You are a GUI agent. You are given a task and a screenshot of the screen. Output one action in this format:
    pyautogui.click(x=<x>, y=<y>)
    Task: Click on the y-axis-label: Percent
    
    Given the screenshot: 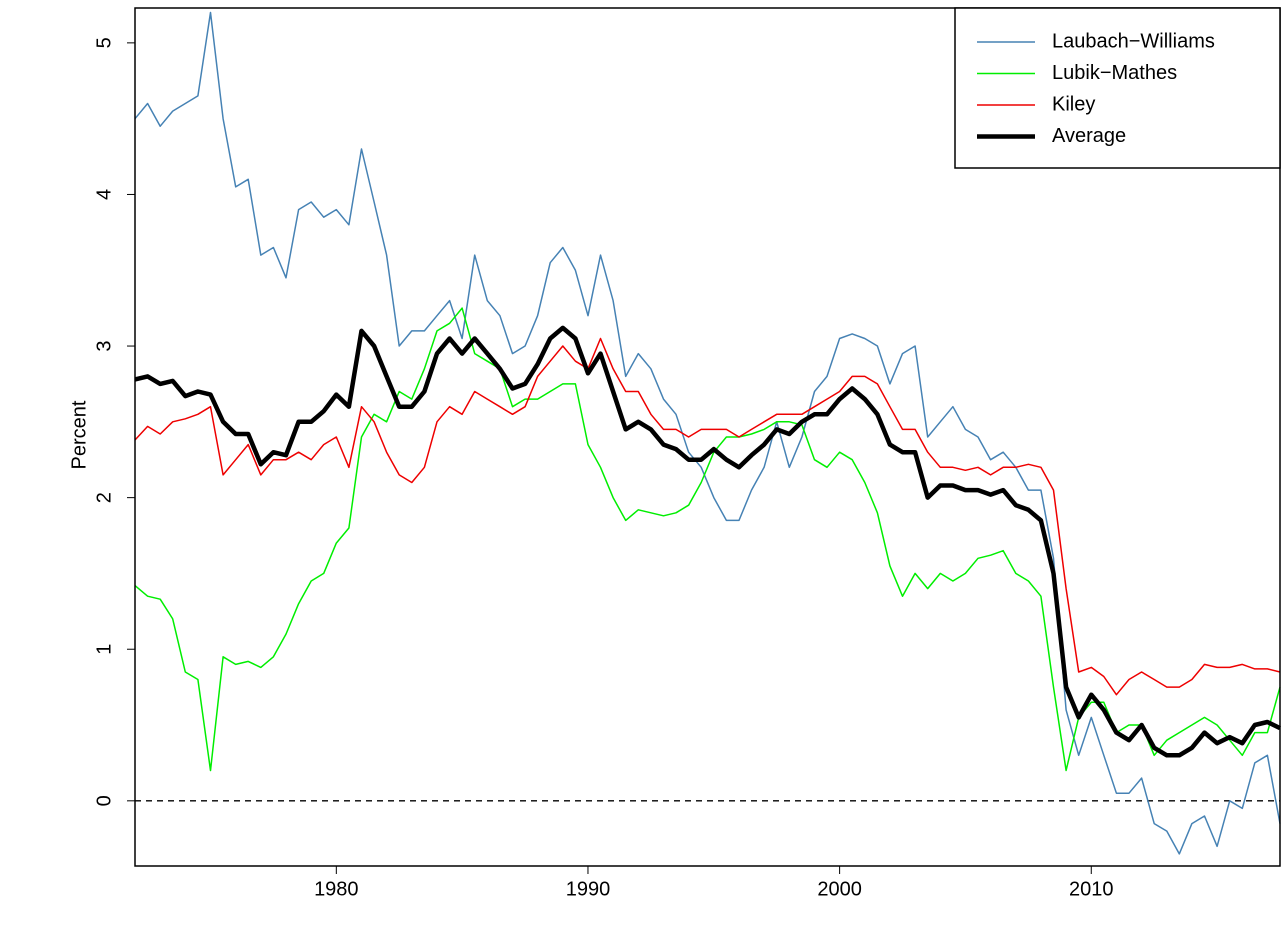 What is the action you would take?
    pyautogui.click(x=79, y=434)
    